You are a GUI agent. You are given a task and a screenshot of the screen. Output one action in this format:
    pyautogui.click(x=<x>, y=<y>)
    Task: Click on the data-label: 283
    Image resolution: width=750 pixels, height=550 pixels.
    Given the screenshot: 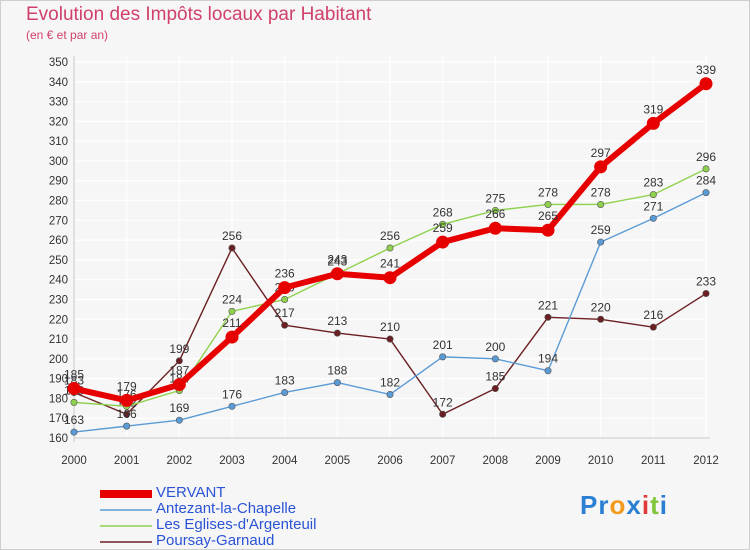 What is the action you would take?
    pyautogui.click(x=653, y=183)
    